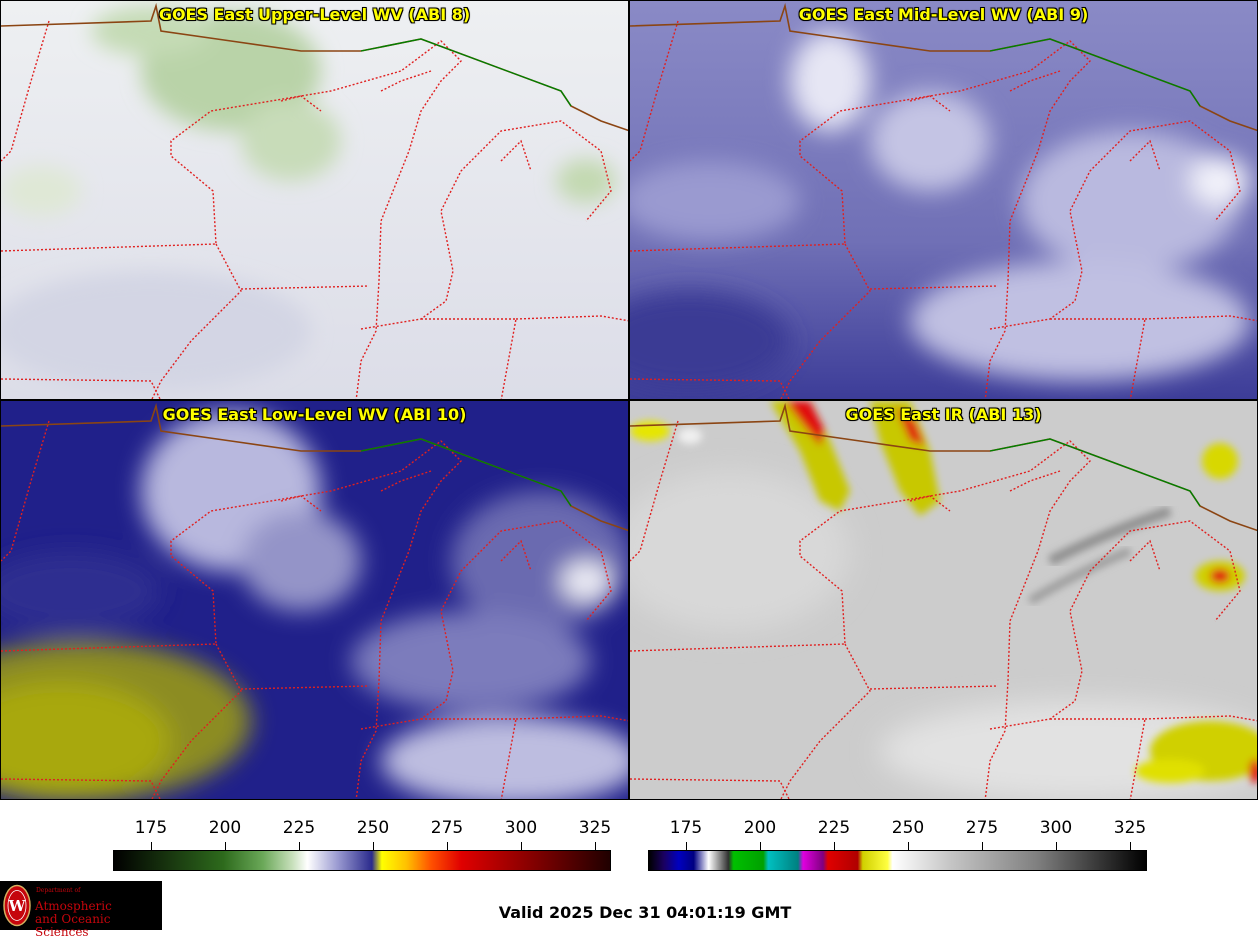 This screenshot has height=939, width=1258. Describe the element at coordinates (362, 845) in the screenshot. I see `wv-colorbar: 175 200 225 250 275 300 325` at that location.